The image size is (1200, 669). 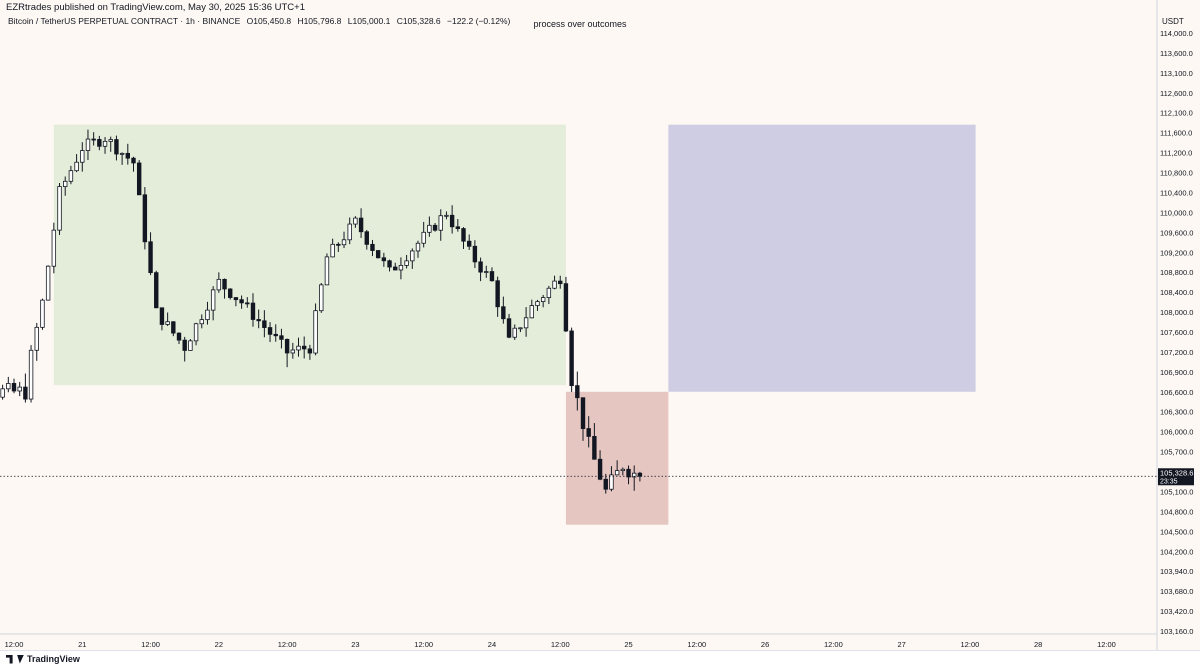 I want to click on price-tick-label: 113,100.0, so click(x=1176, y=73).